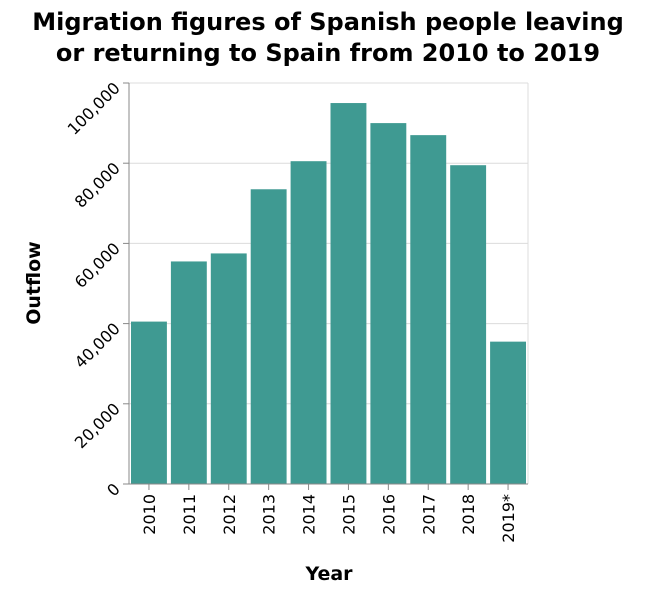 This screenshot has width=656, height=594. I want to click on x-tick-label: 2014, so click(309, 514).